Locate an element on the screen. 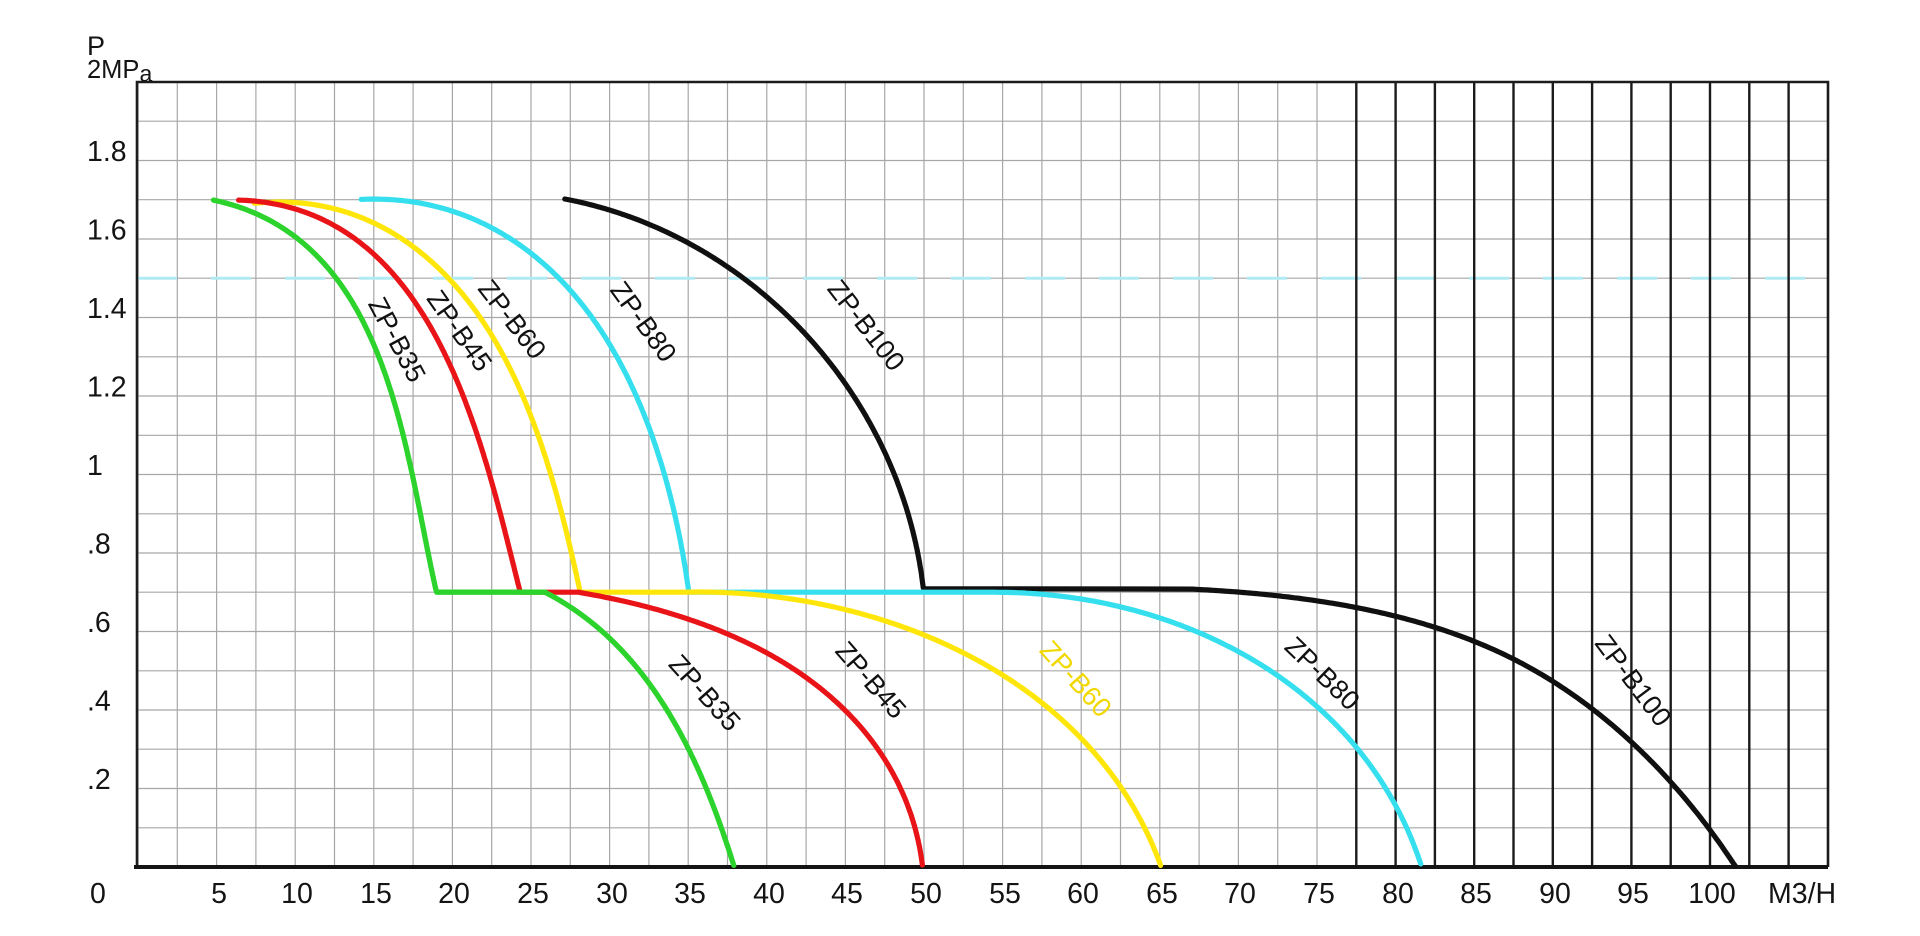 The width and height of the screenshot is (1920, 936). svg-text: .2 is located at coordinates (99, 780).